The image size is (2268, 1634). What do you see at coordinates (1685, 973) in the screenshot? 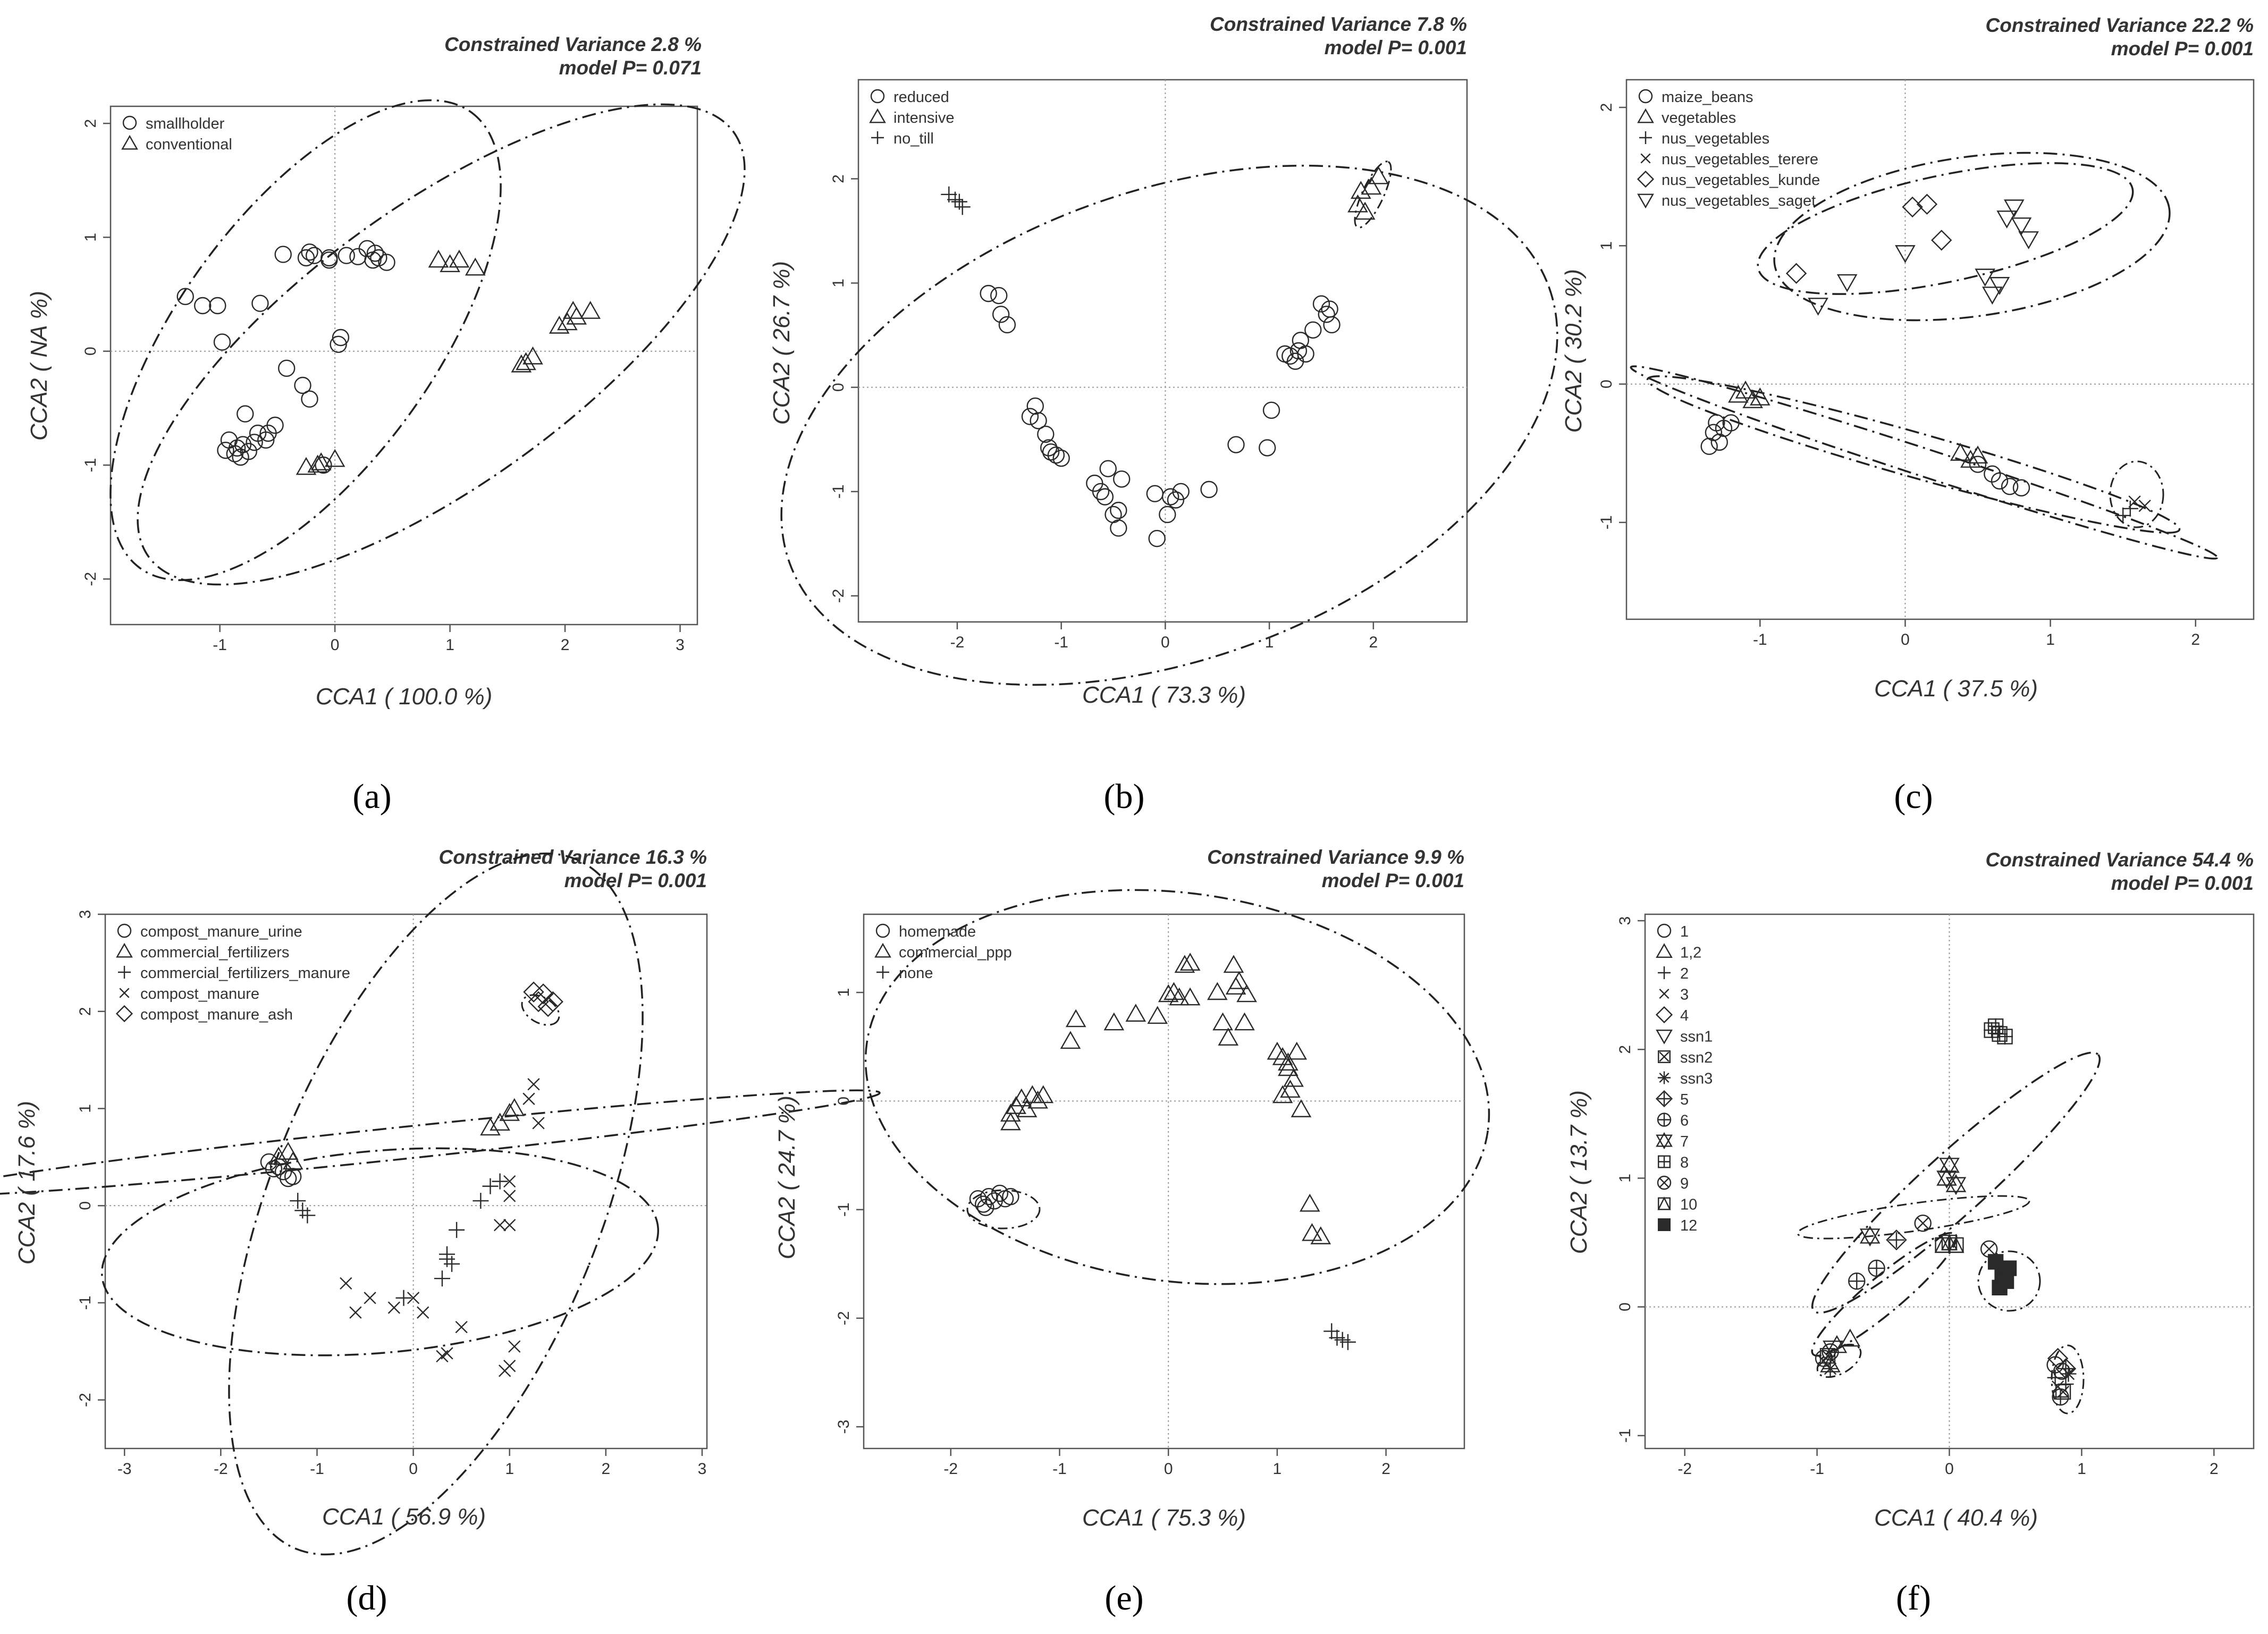
I see `legend-label: 2` at bounding box center [1685, 973].